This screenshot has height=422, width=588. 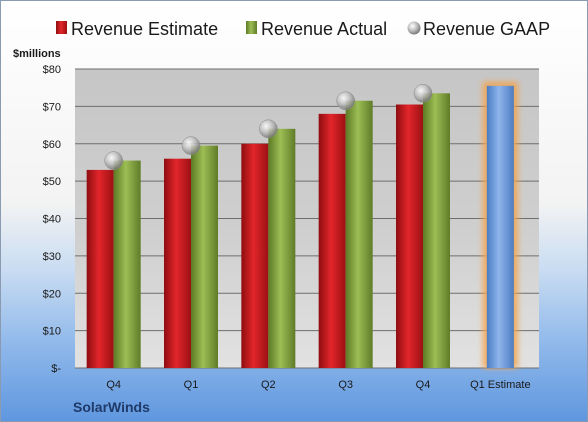 I want to click on x-category-label: Q1 Estimate, so click(x=500, y=385).